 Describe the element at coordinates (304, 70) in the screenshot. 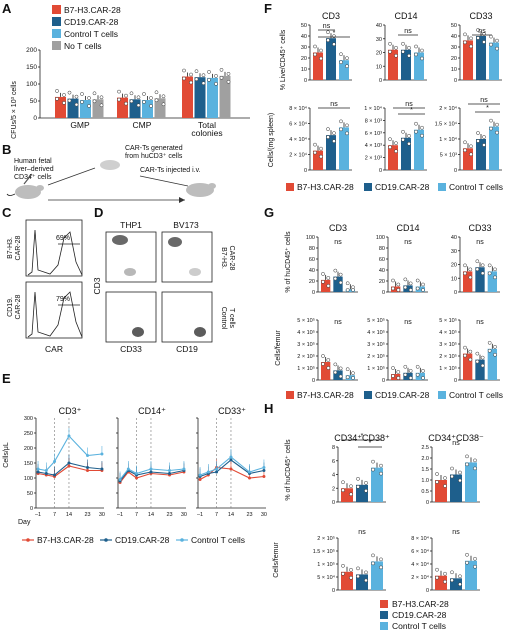

I see `f0-ytick-label: 10` at that location.